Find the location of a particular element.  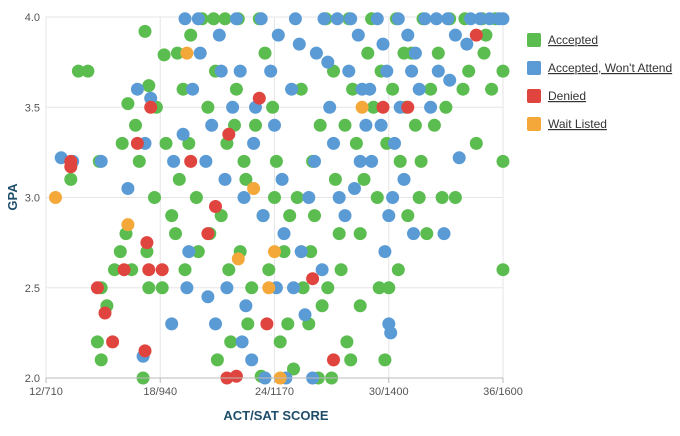

x-tick-label: 12/710 is located at coordinates (46, 392).